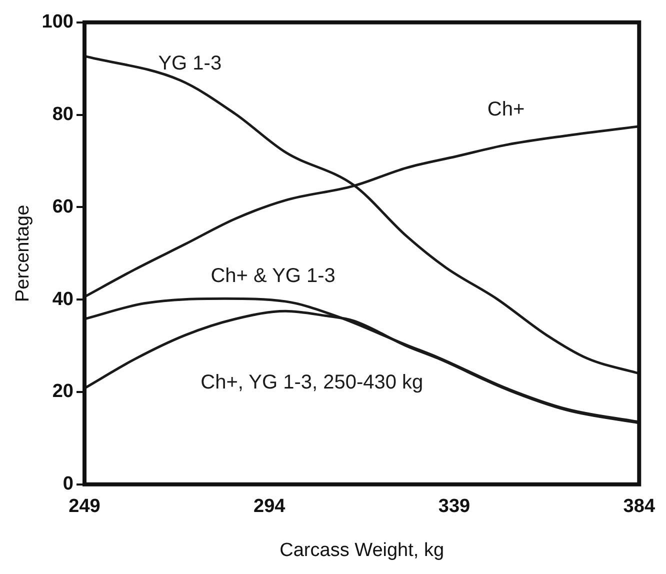 The image size is (666, 574). I want to click on series-label: Ch+, so click(506, 109).